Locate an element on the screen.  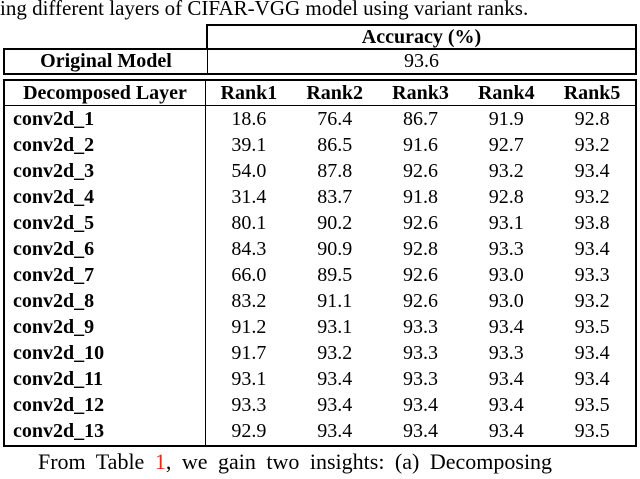
accuracy-value: 93.8 is located at coordinates (592, 222).